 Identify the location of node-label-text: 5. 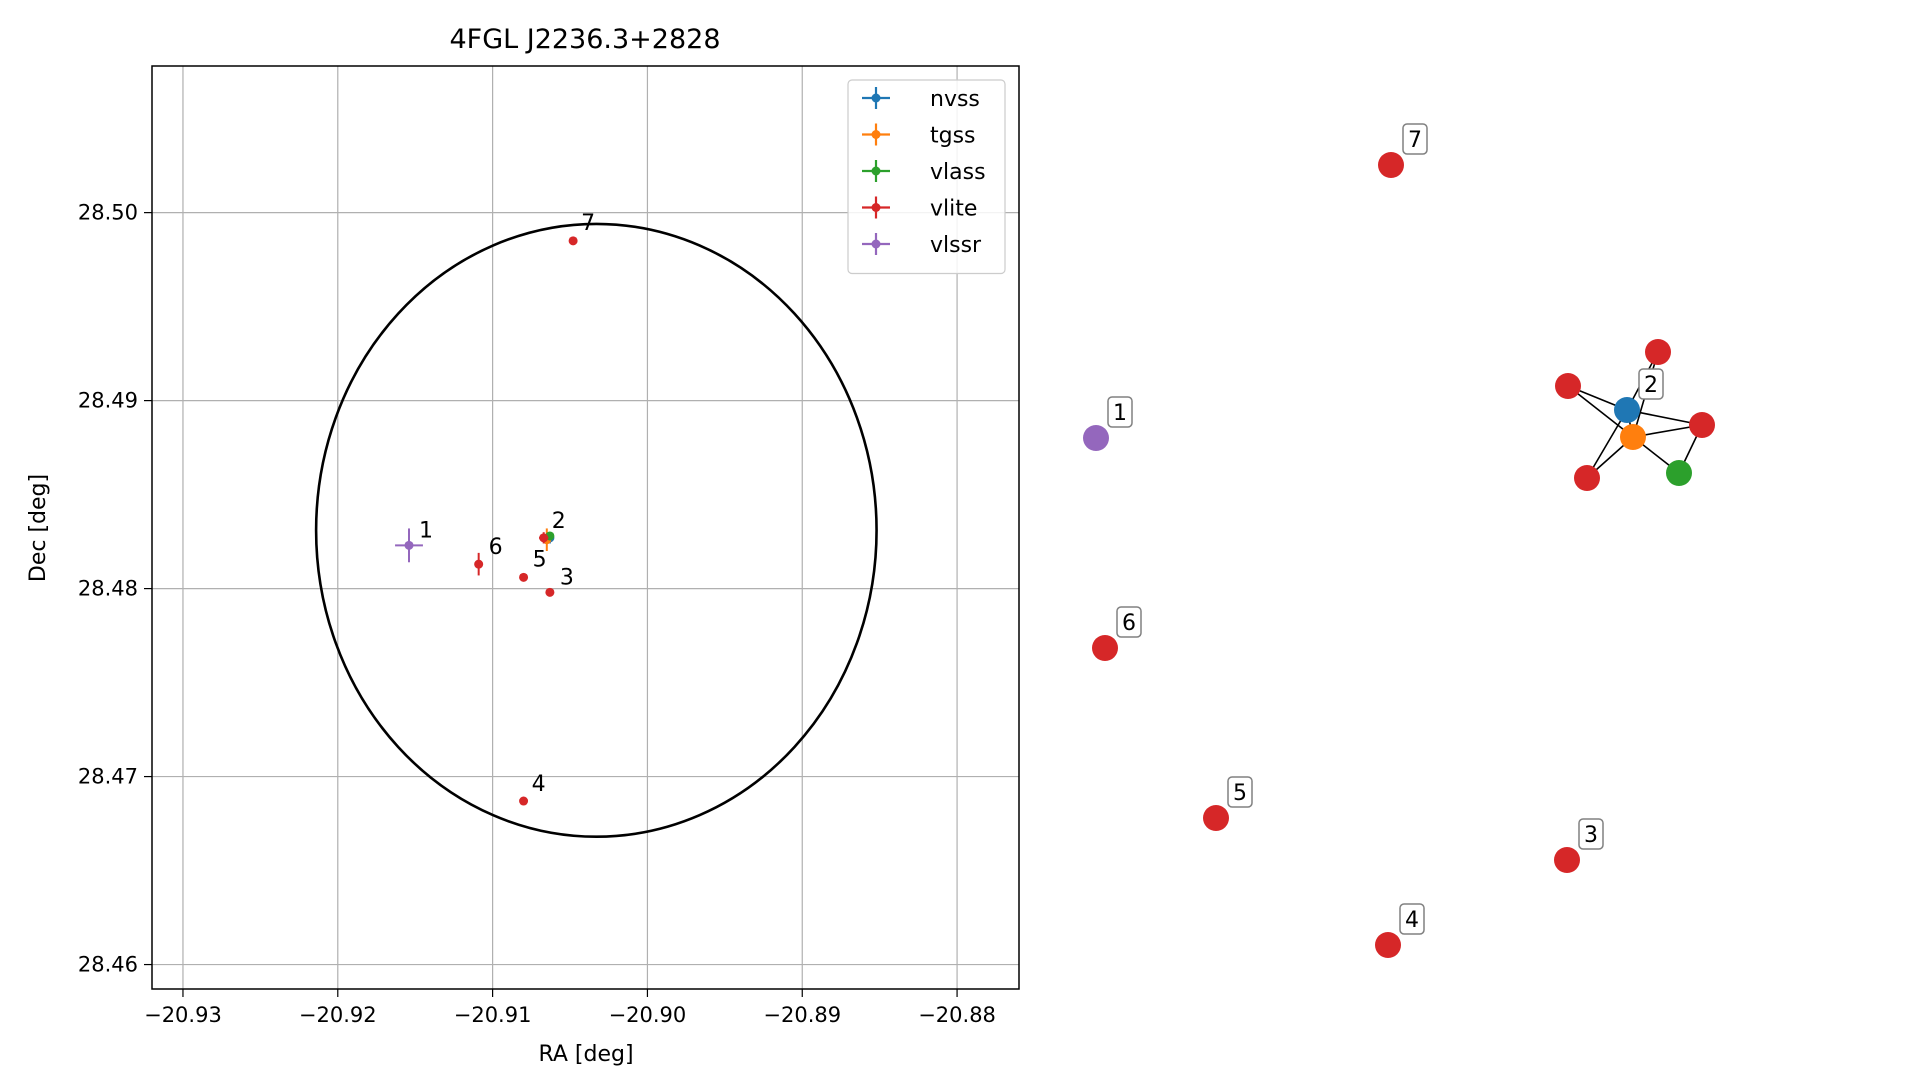
(1240, 793).